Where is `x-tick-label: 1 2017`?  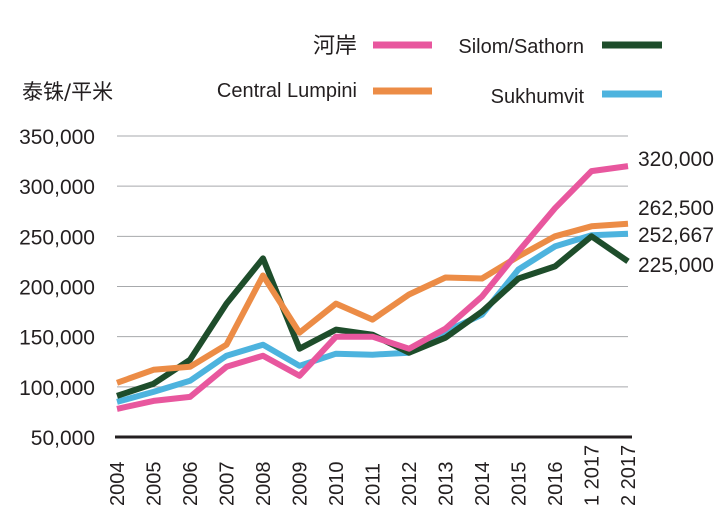
x-tick-label: 1 2017 is located at coordinates (593, 475).